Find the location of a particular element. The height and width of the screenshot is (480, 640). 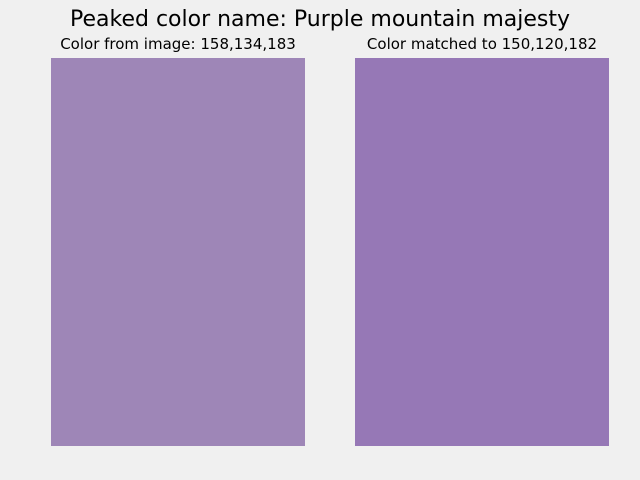

image-color-label: Color from image: 158,134,183 is located at coordinates (178, 44).